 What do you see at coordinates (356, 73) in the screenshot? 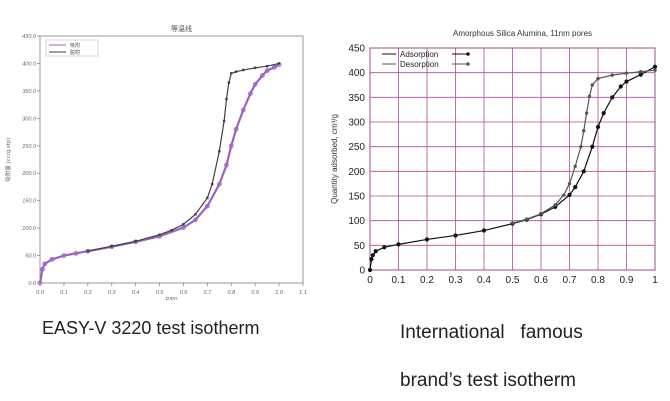
I see `y-tick-label: 400` at bounding box center [356, 73].